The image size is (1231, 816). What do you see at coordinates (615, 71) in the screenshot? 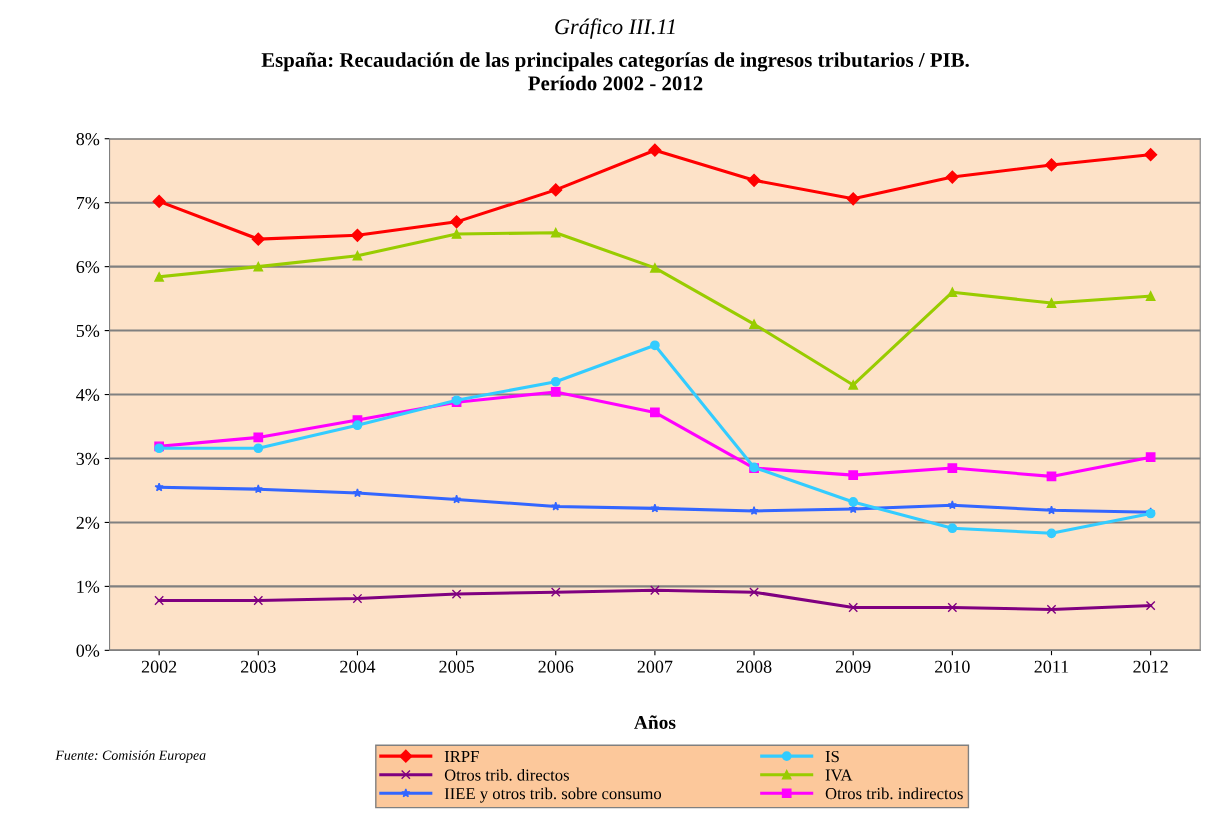
I see `chart-subtitle: España: Recaudación de las principales categorías de ingresos tributarios / PIB. Período 2002 - 2012` at bounding box center [615, 71].